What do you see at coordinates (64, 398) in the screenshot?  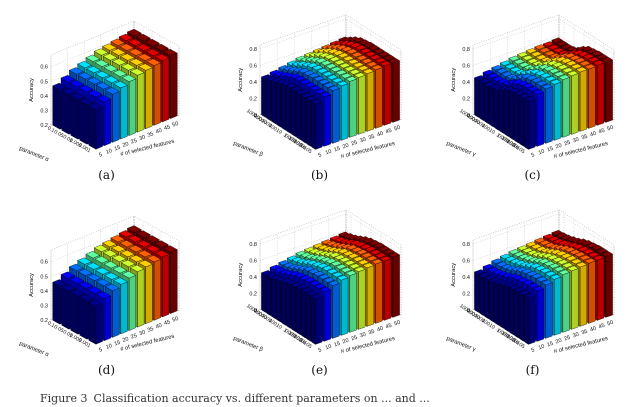 I see `caption-prefix: Figure 3` at bounding box center [64, 398].